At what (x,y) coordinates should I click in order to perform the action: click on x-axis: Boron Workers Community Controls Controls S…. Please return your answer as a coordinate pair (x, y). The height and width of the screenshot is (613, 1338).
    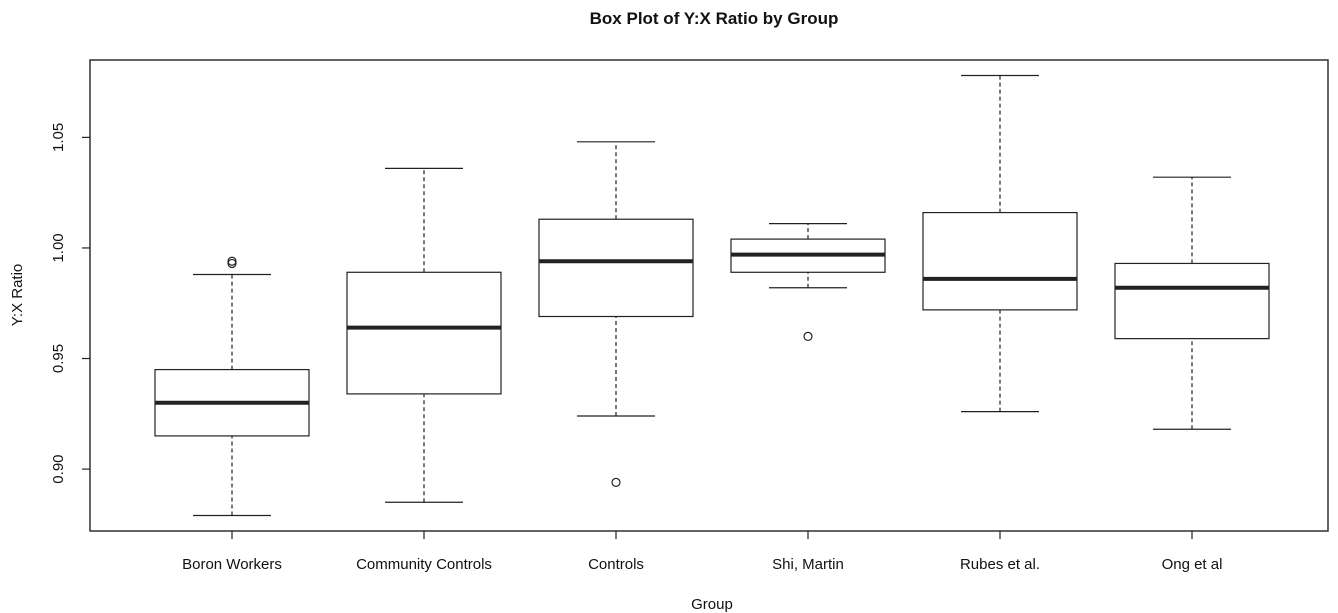
    Looking at the image, I should click on (702, 552).